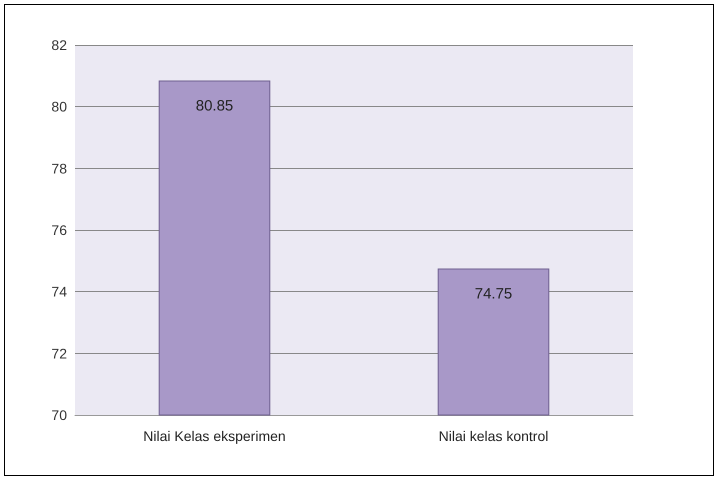 The height and width of the screenshot is (482, 720). What do you see at coordinates (214, 436) in the screenshot?
I see `x-tick-label: Nilai Kelas eksperimen` at bounding box center [214, 436].